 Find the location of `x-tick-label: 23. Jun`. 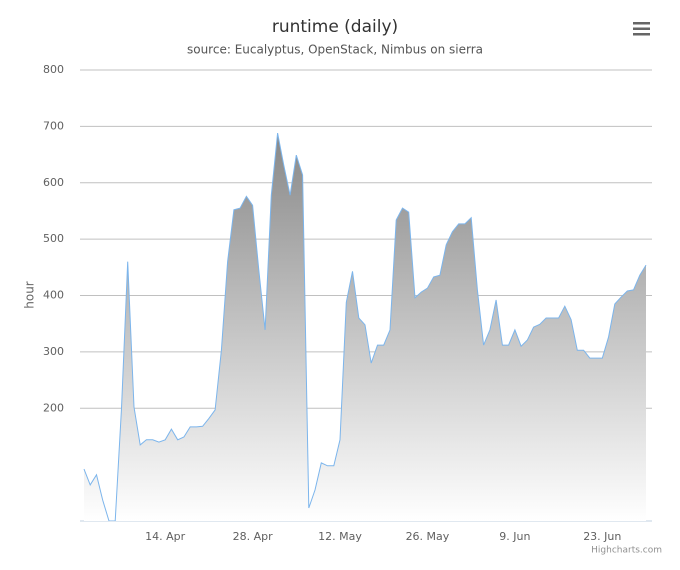

x-tick-label: 23. Jun is located at coordinates (602, 536).